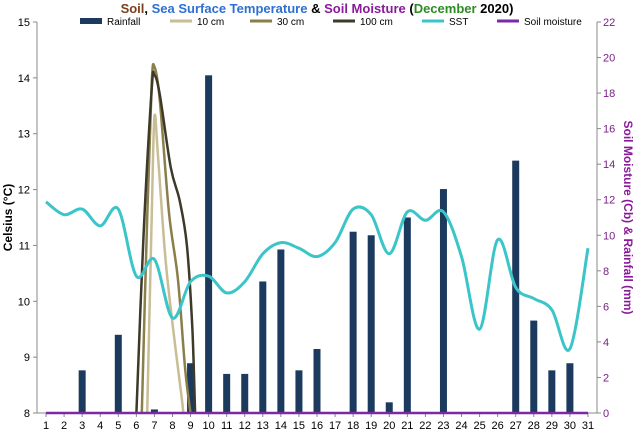  Describe the element at coordinates (609, 94) in the screenshot. I see `y2-tick-label: 18` at that location.